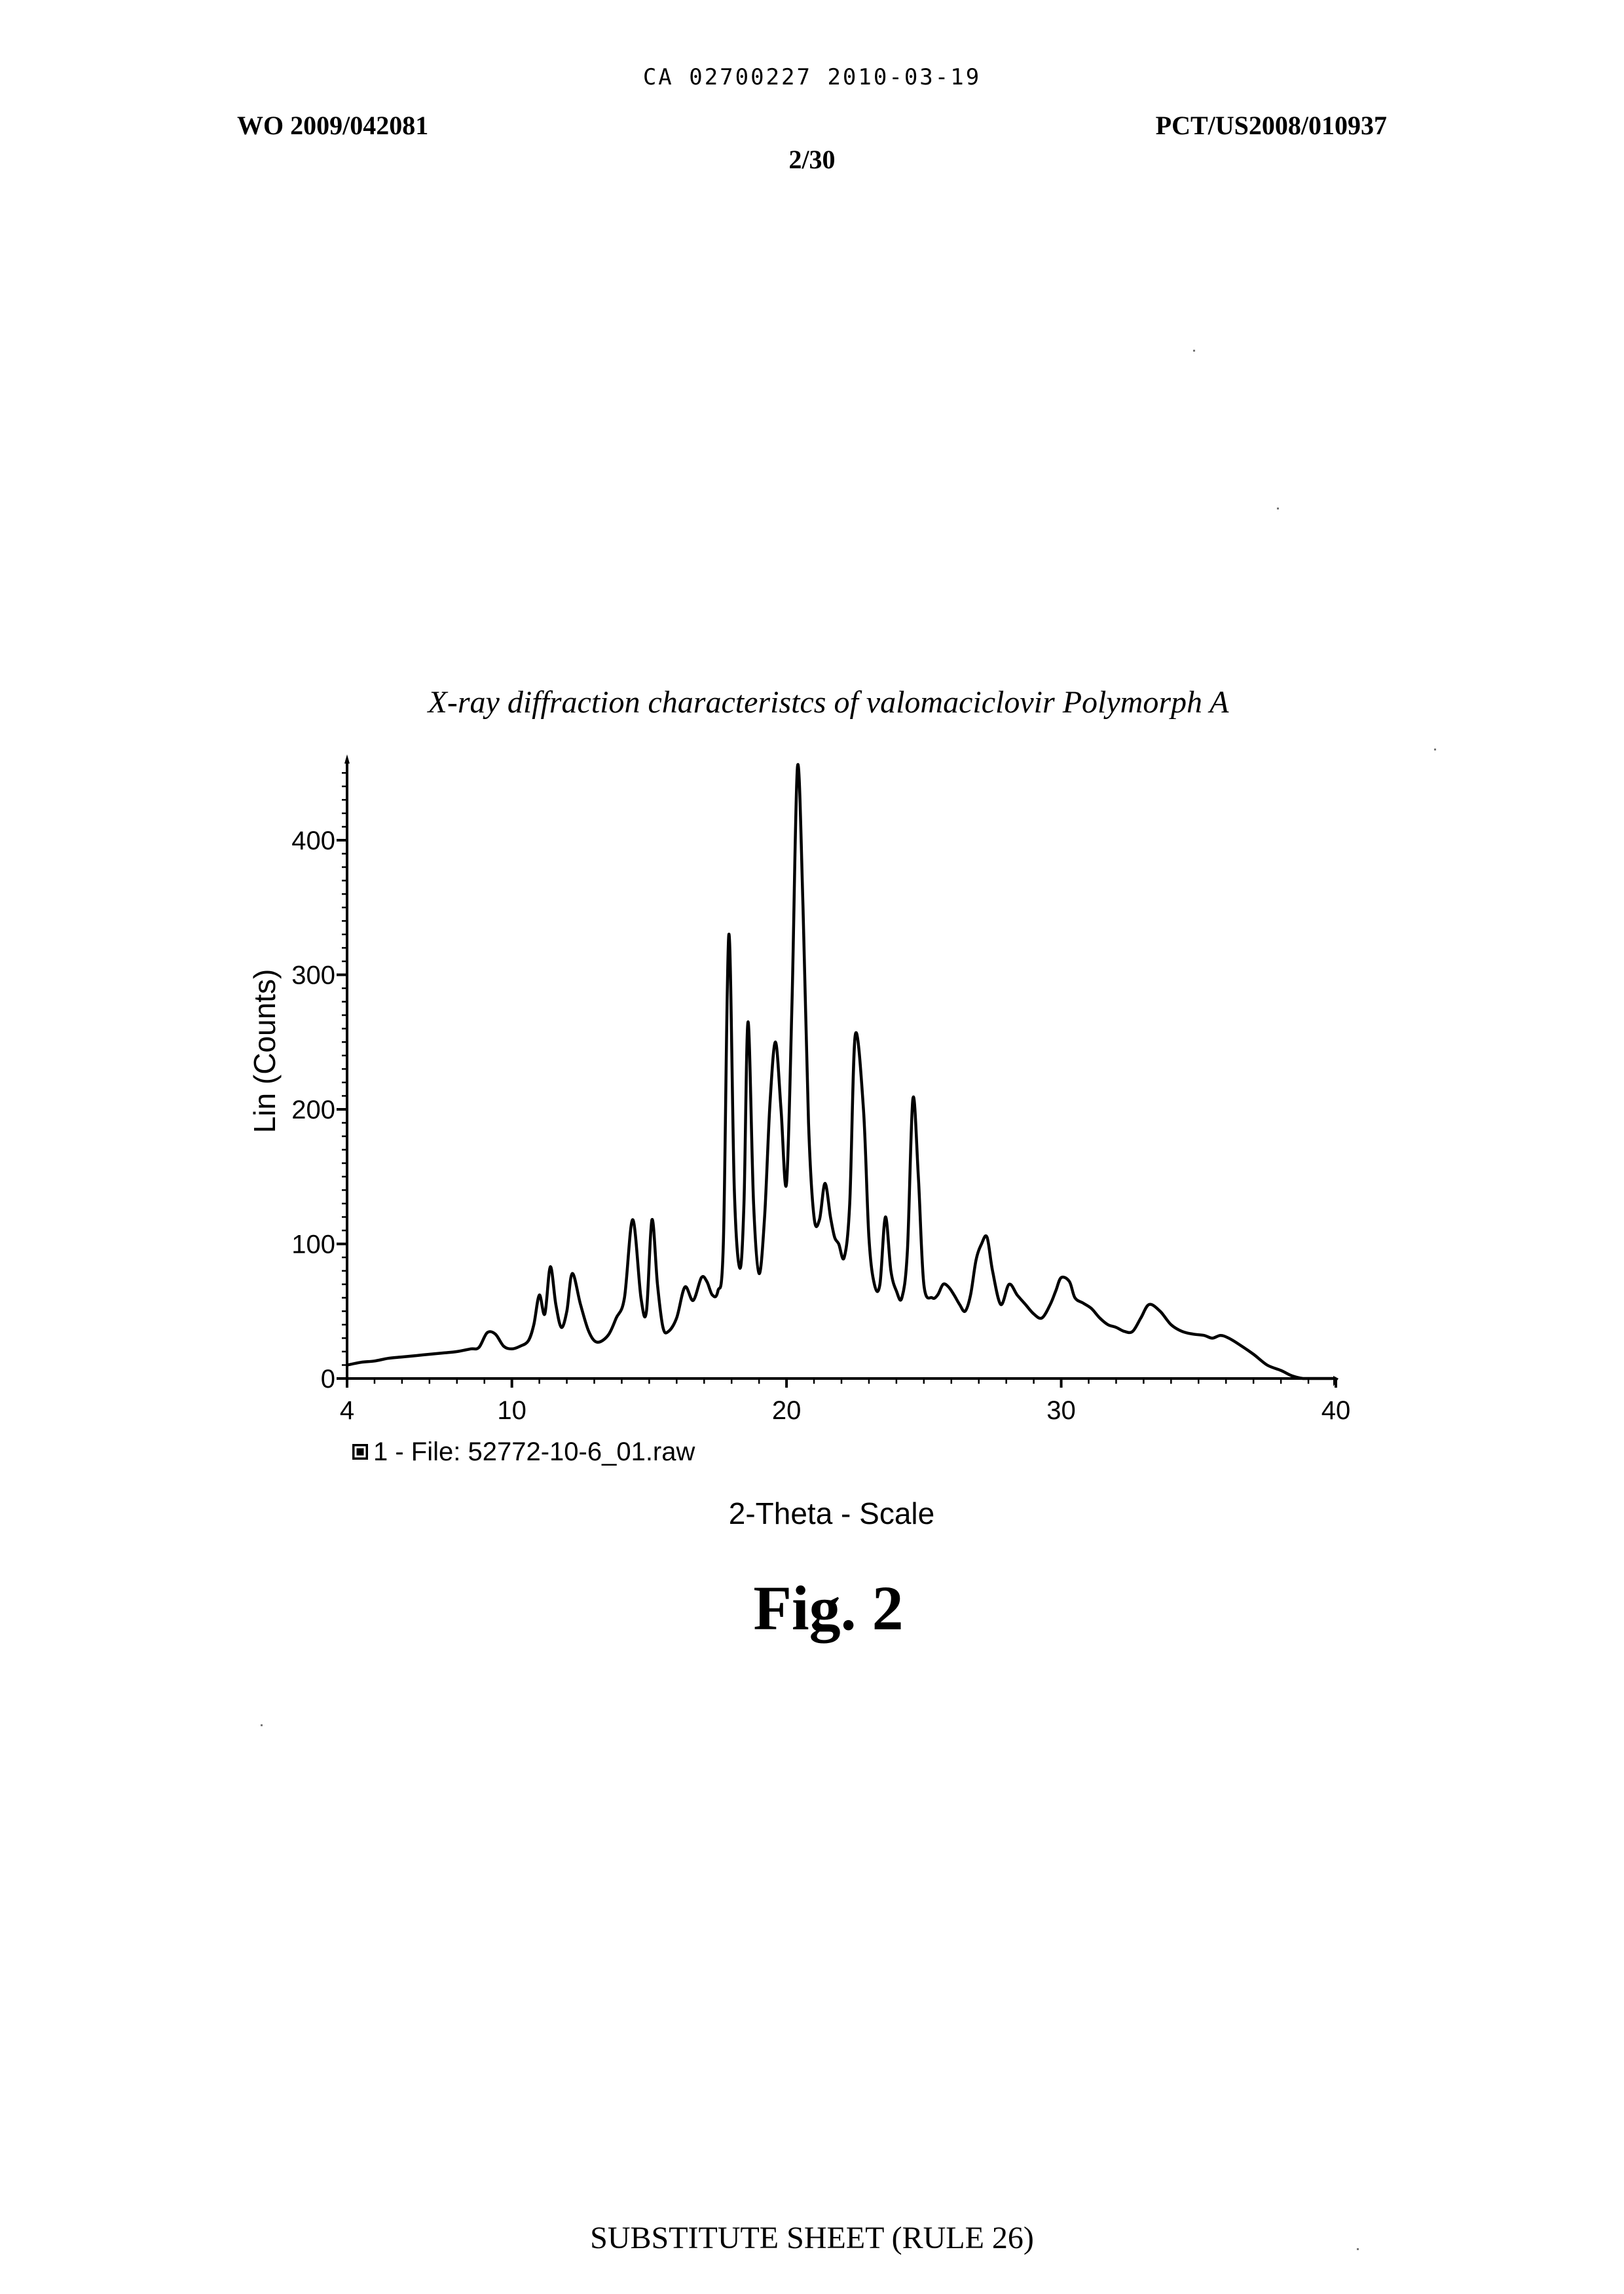 The image size is (1624, 2294). Describe the element at coordinates (831, 1513) in the screenshot. I see `x-axis-label: 2-Theta - Scale` at that location.